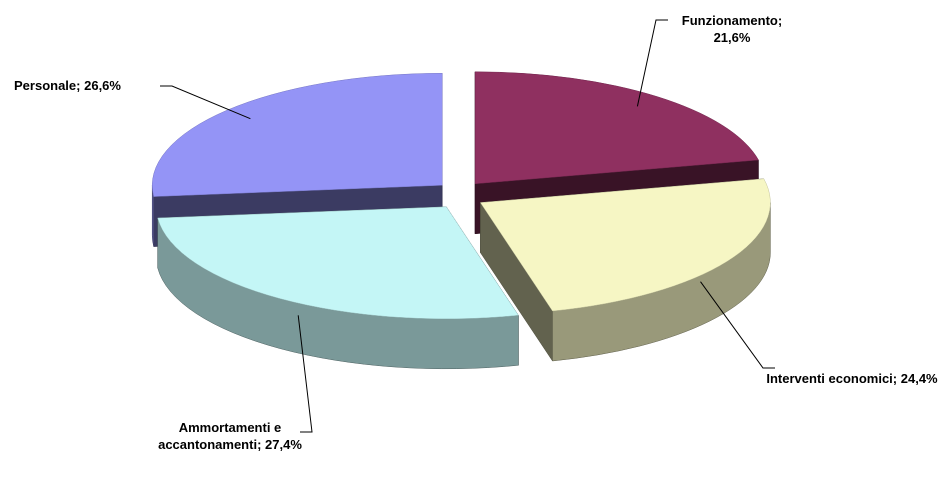 Image resolution: width=942 pixels, height=480 pixels. Describe the element at coordinates (732, 20) in the screenshot. I see `category-label: Funzionamento;` at that location.